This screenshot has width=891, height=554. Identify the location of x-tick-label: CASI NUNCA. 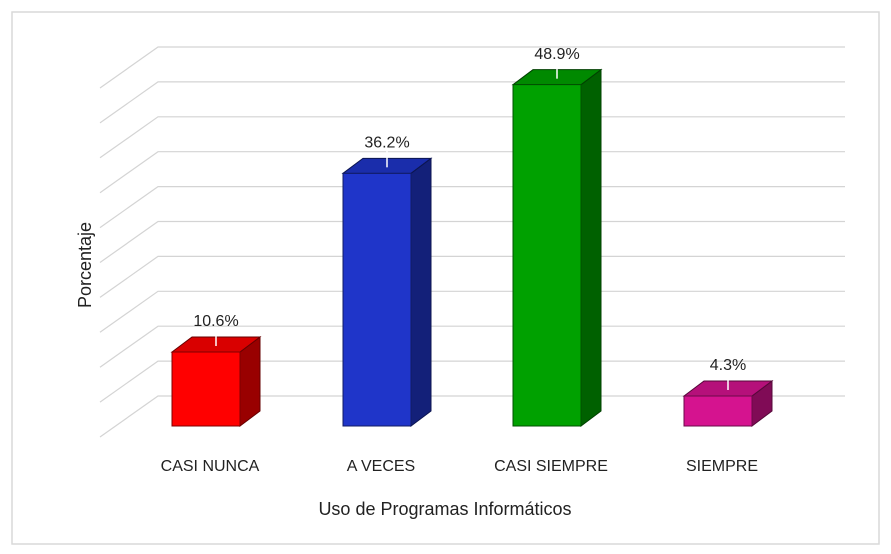
(210, 466).